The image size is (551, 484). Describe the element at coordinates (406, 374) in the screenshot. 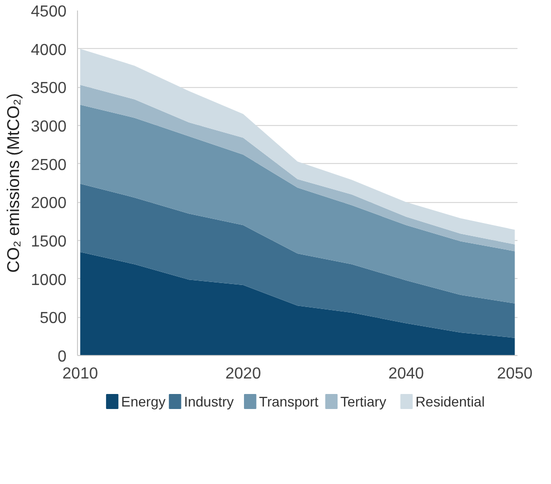

I see `x-tick-label: 2040` at that location.